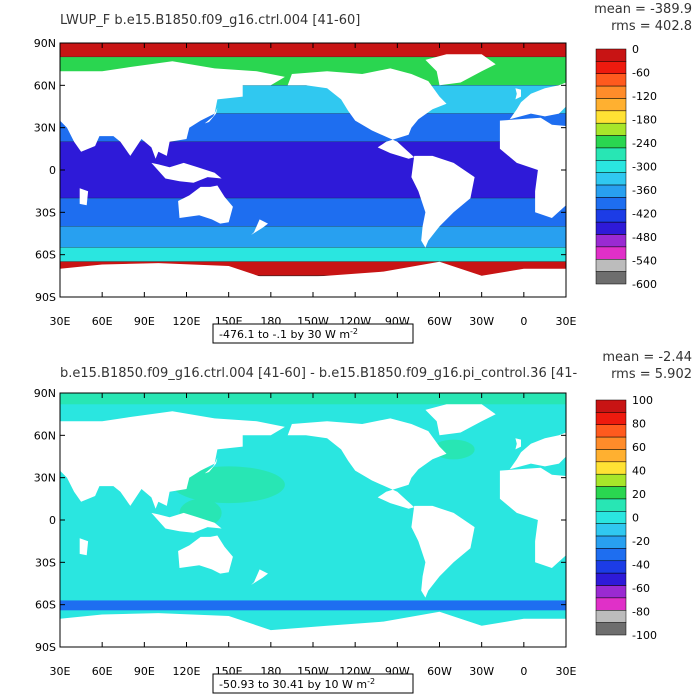 The height and width of the screenshot is (700, 700). Describe the element at coordinates (647, 357) in the screenshot. I see `mean-label: mean = -2.44` at that location.